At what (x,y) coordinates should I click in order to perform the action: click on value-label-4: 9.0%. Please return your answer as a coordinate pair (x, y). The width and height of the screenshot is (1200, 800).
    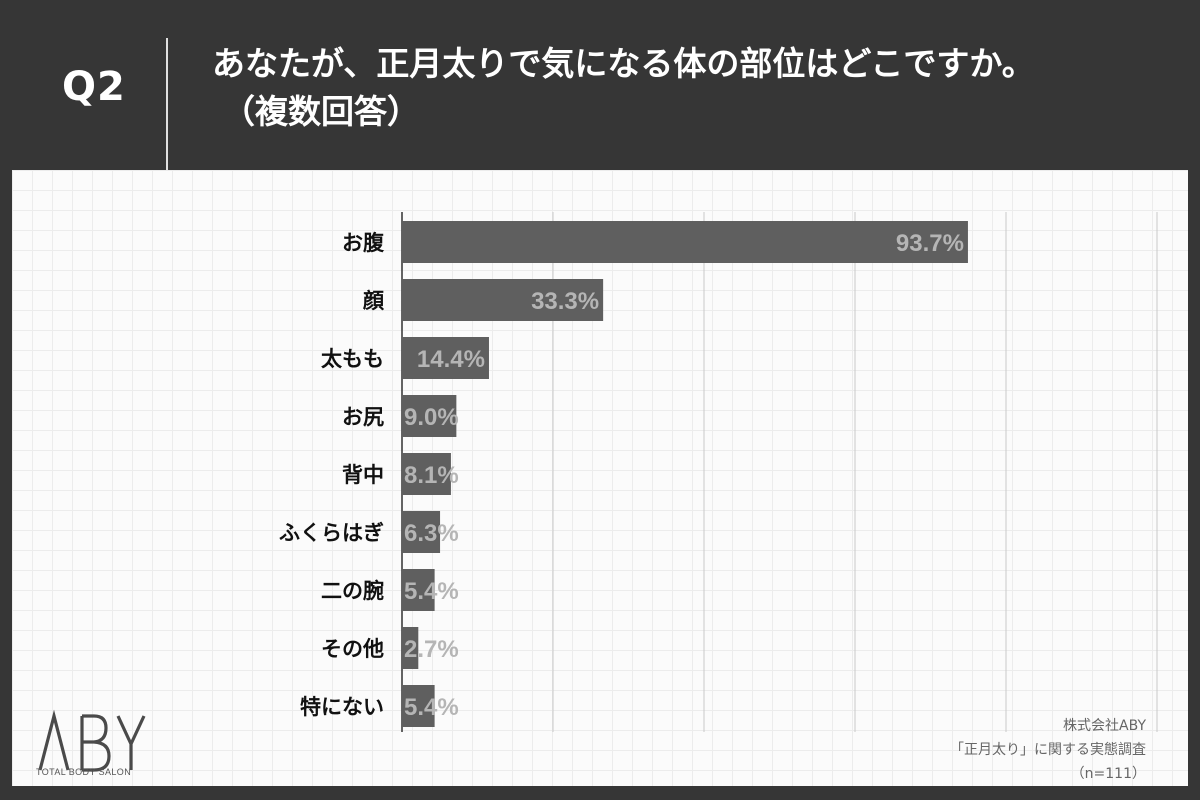
    Looking at the image, I should click on (431, 417).